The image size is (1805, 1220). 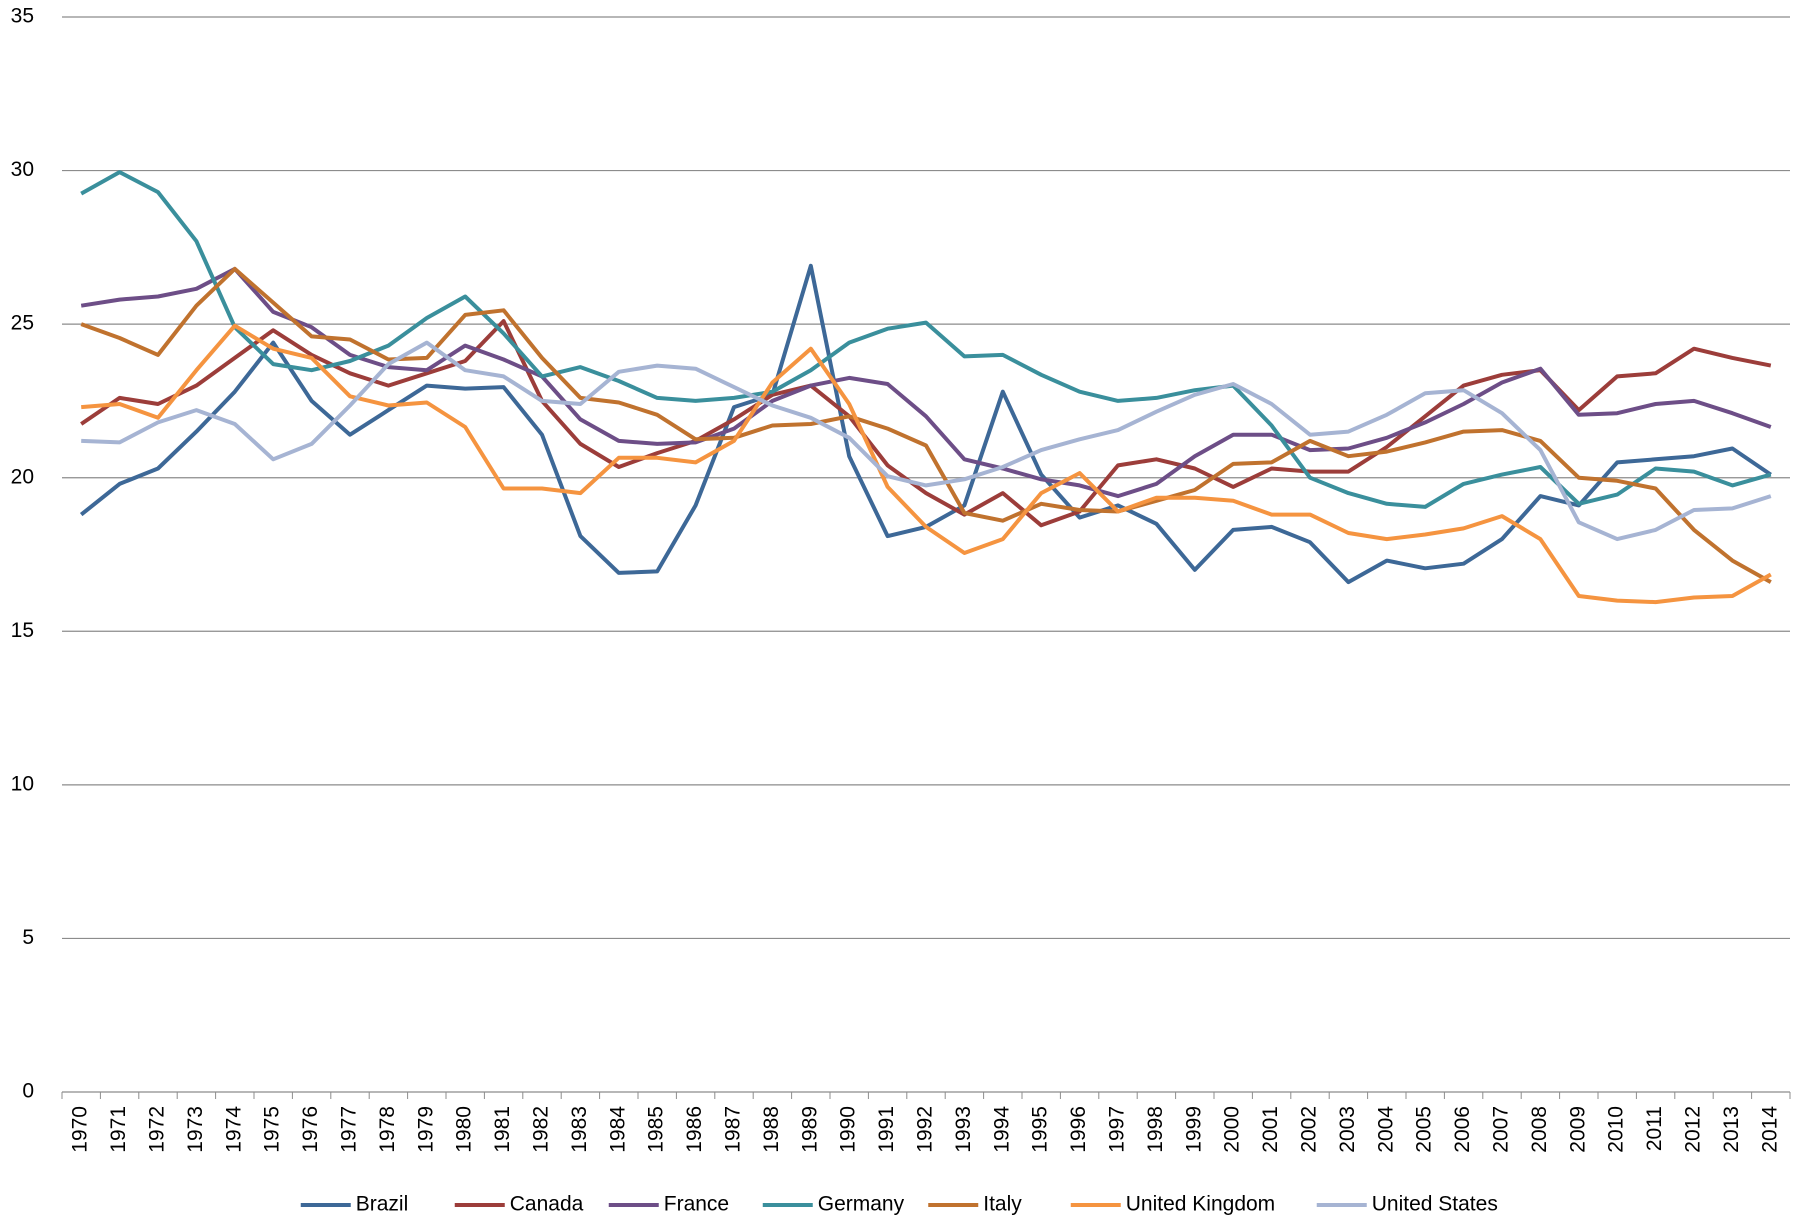 What do you see at coordinates (1577, 1129) in the screenshot?
I see `x-tick-label: 2009` at bounding box center [1577, 1129].